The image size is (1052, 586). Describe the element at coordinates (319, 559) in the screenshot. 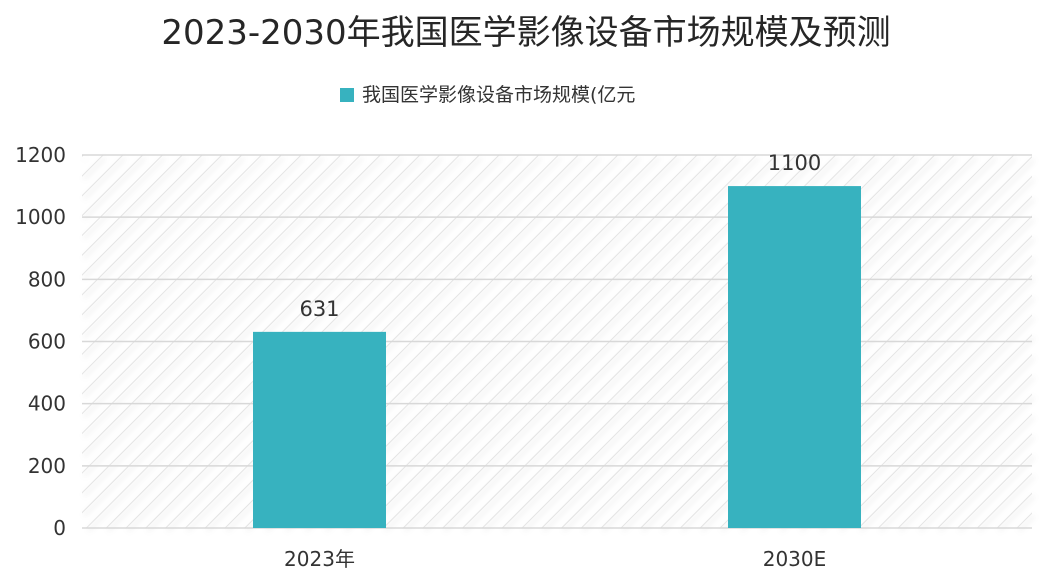

I see `x-tick-label: 2023年` at that location.